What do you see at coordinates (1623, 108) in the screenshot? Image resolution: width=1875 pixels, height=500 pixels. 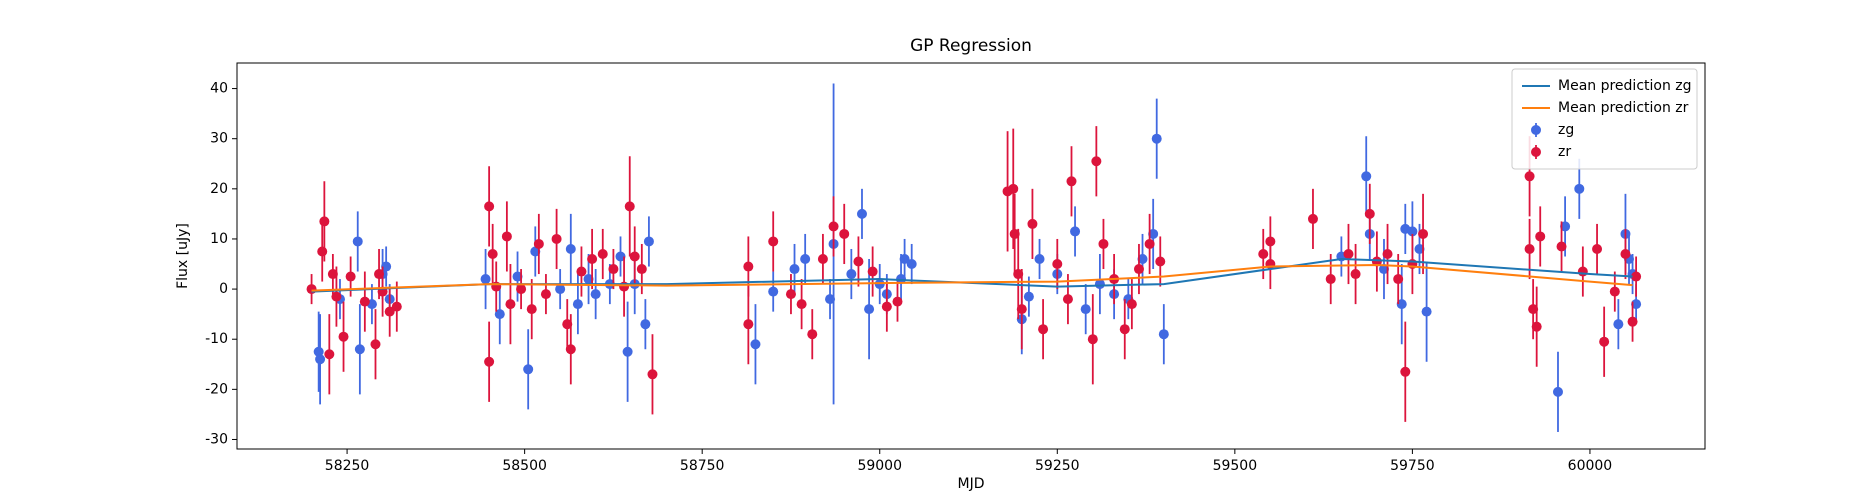 I see `legend-label: Mean prediction zr` at bounding box center [1623, 108].